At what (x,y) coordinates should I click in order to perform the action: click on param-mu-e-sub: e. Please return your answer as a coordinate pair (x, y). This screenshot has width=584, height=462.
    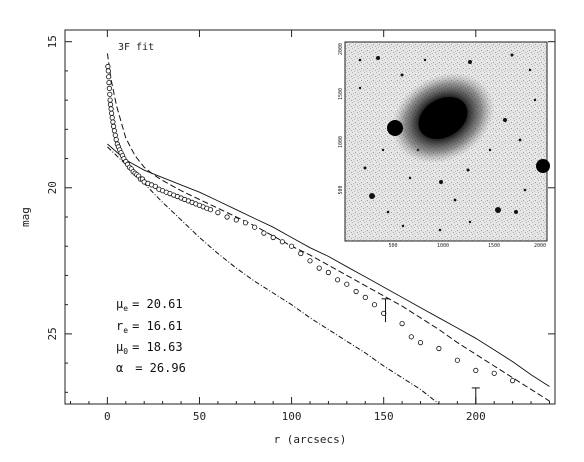
    Looking at the image, I should click on (125, 308).